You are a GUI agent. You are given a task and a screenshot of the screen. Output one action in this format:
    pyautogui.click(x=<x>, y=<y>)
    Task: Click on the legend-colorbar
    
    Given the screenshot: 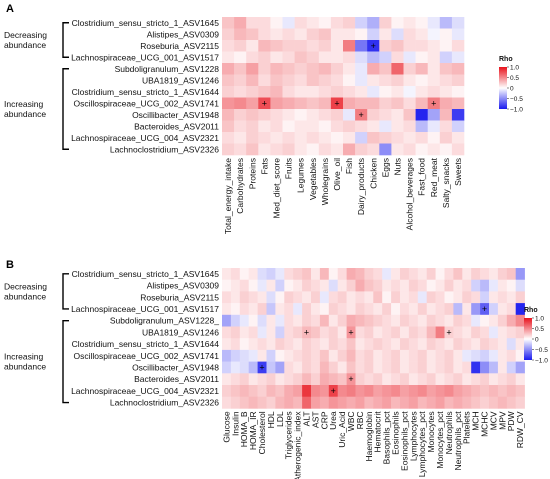 What is the action you would take?
    pyautogui.click(x=528, y=339)
    